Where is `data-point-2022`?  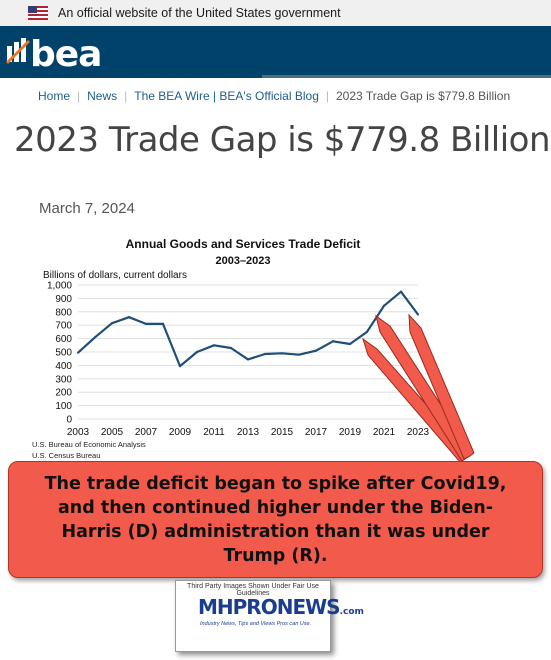 data-point-2022 is located at coordinates (401, 291).